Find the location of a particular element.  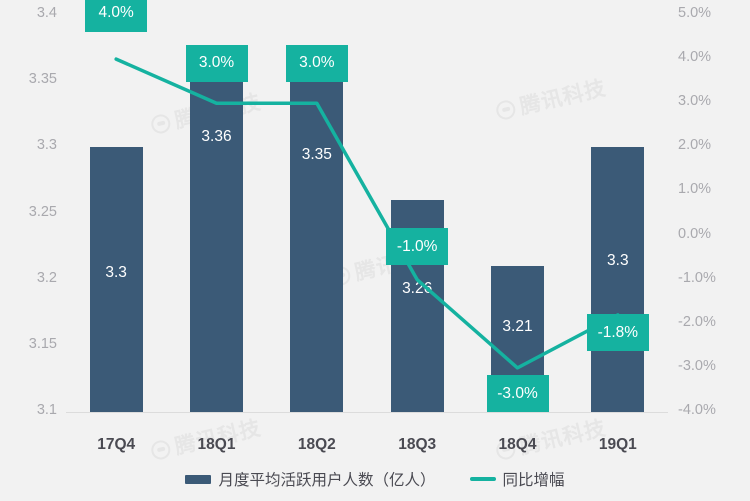

legend-item-bar: 月度平均活跃用户人数（亿人） is located at coordinates (310, 479).